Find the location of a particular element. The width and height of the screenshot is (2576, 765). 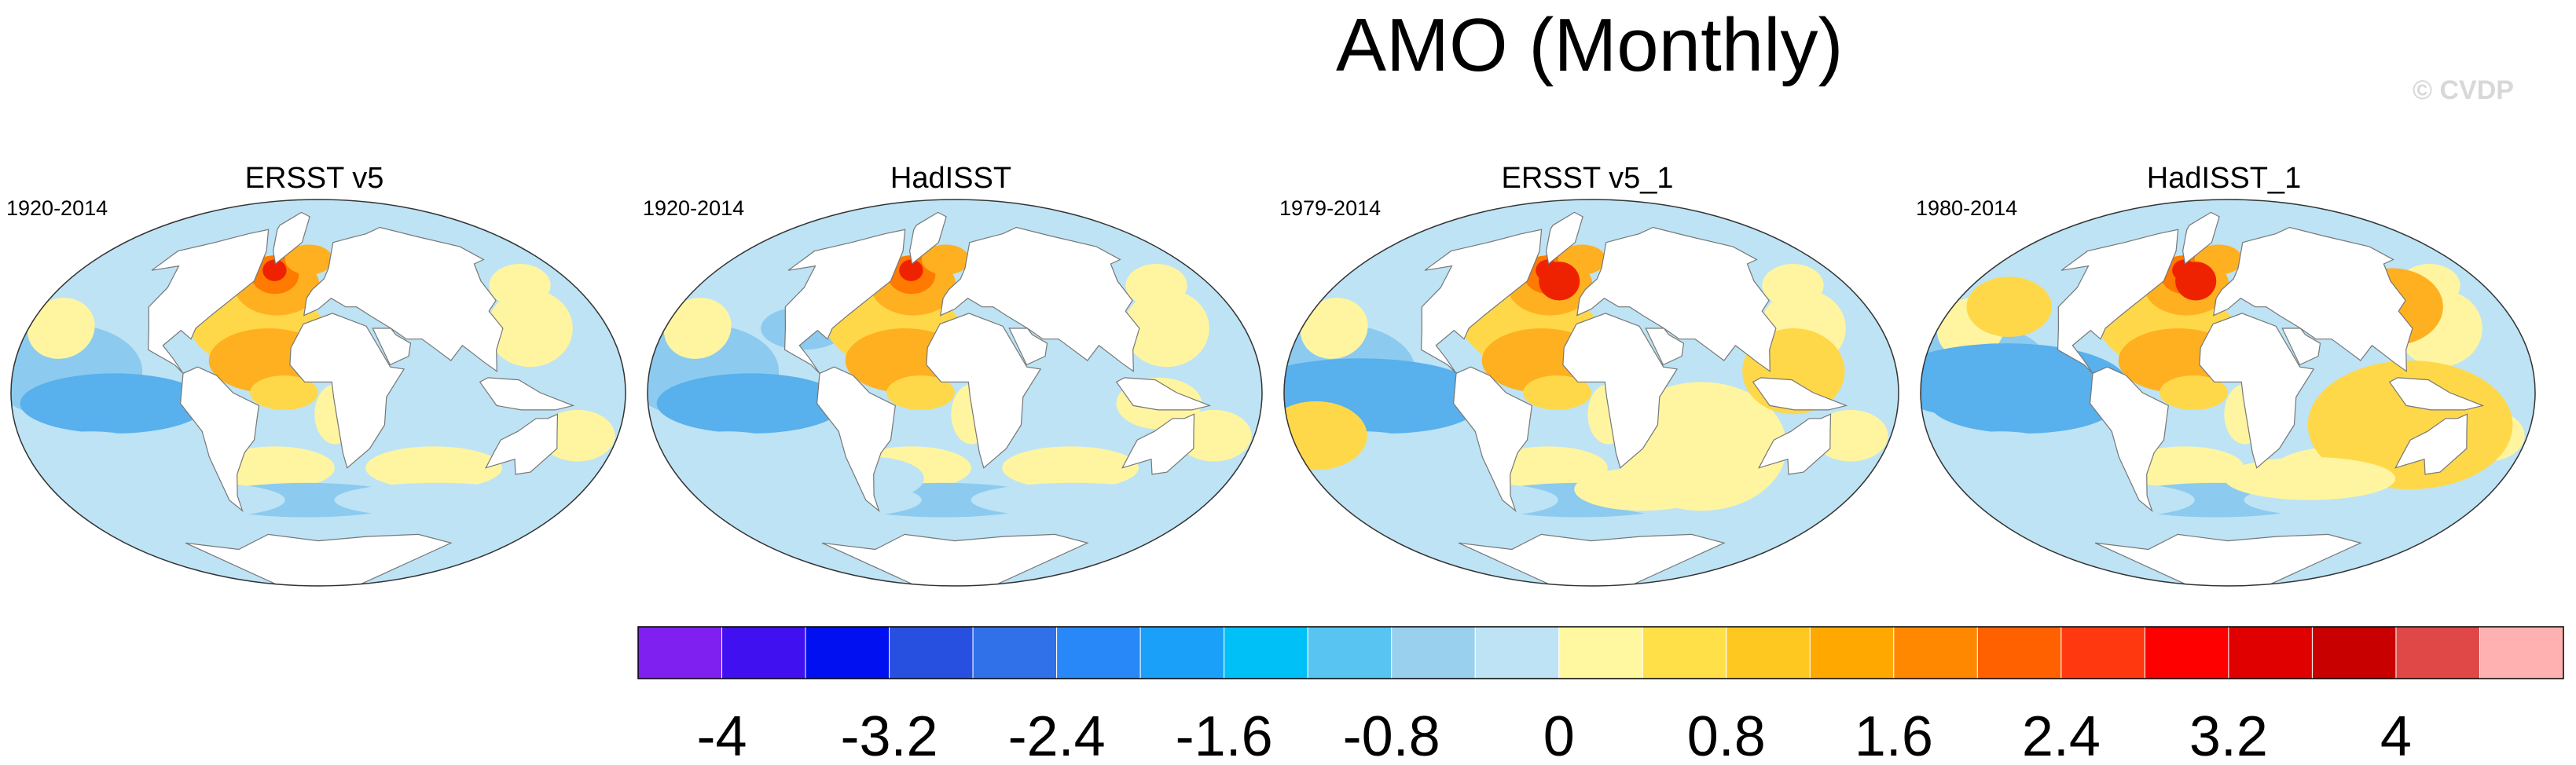

figure-title: AMO (Monthly) is located at coordinates (1590, 45).